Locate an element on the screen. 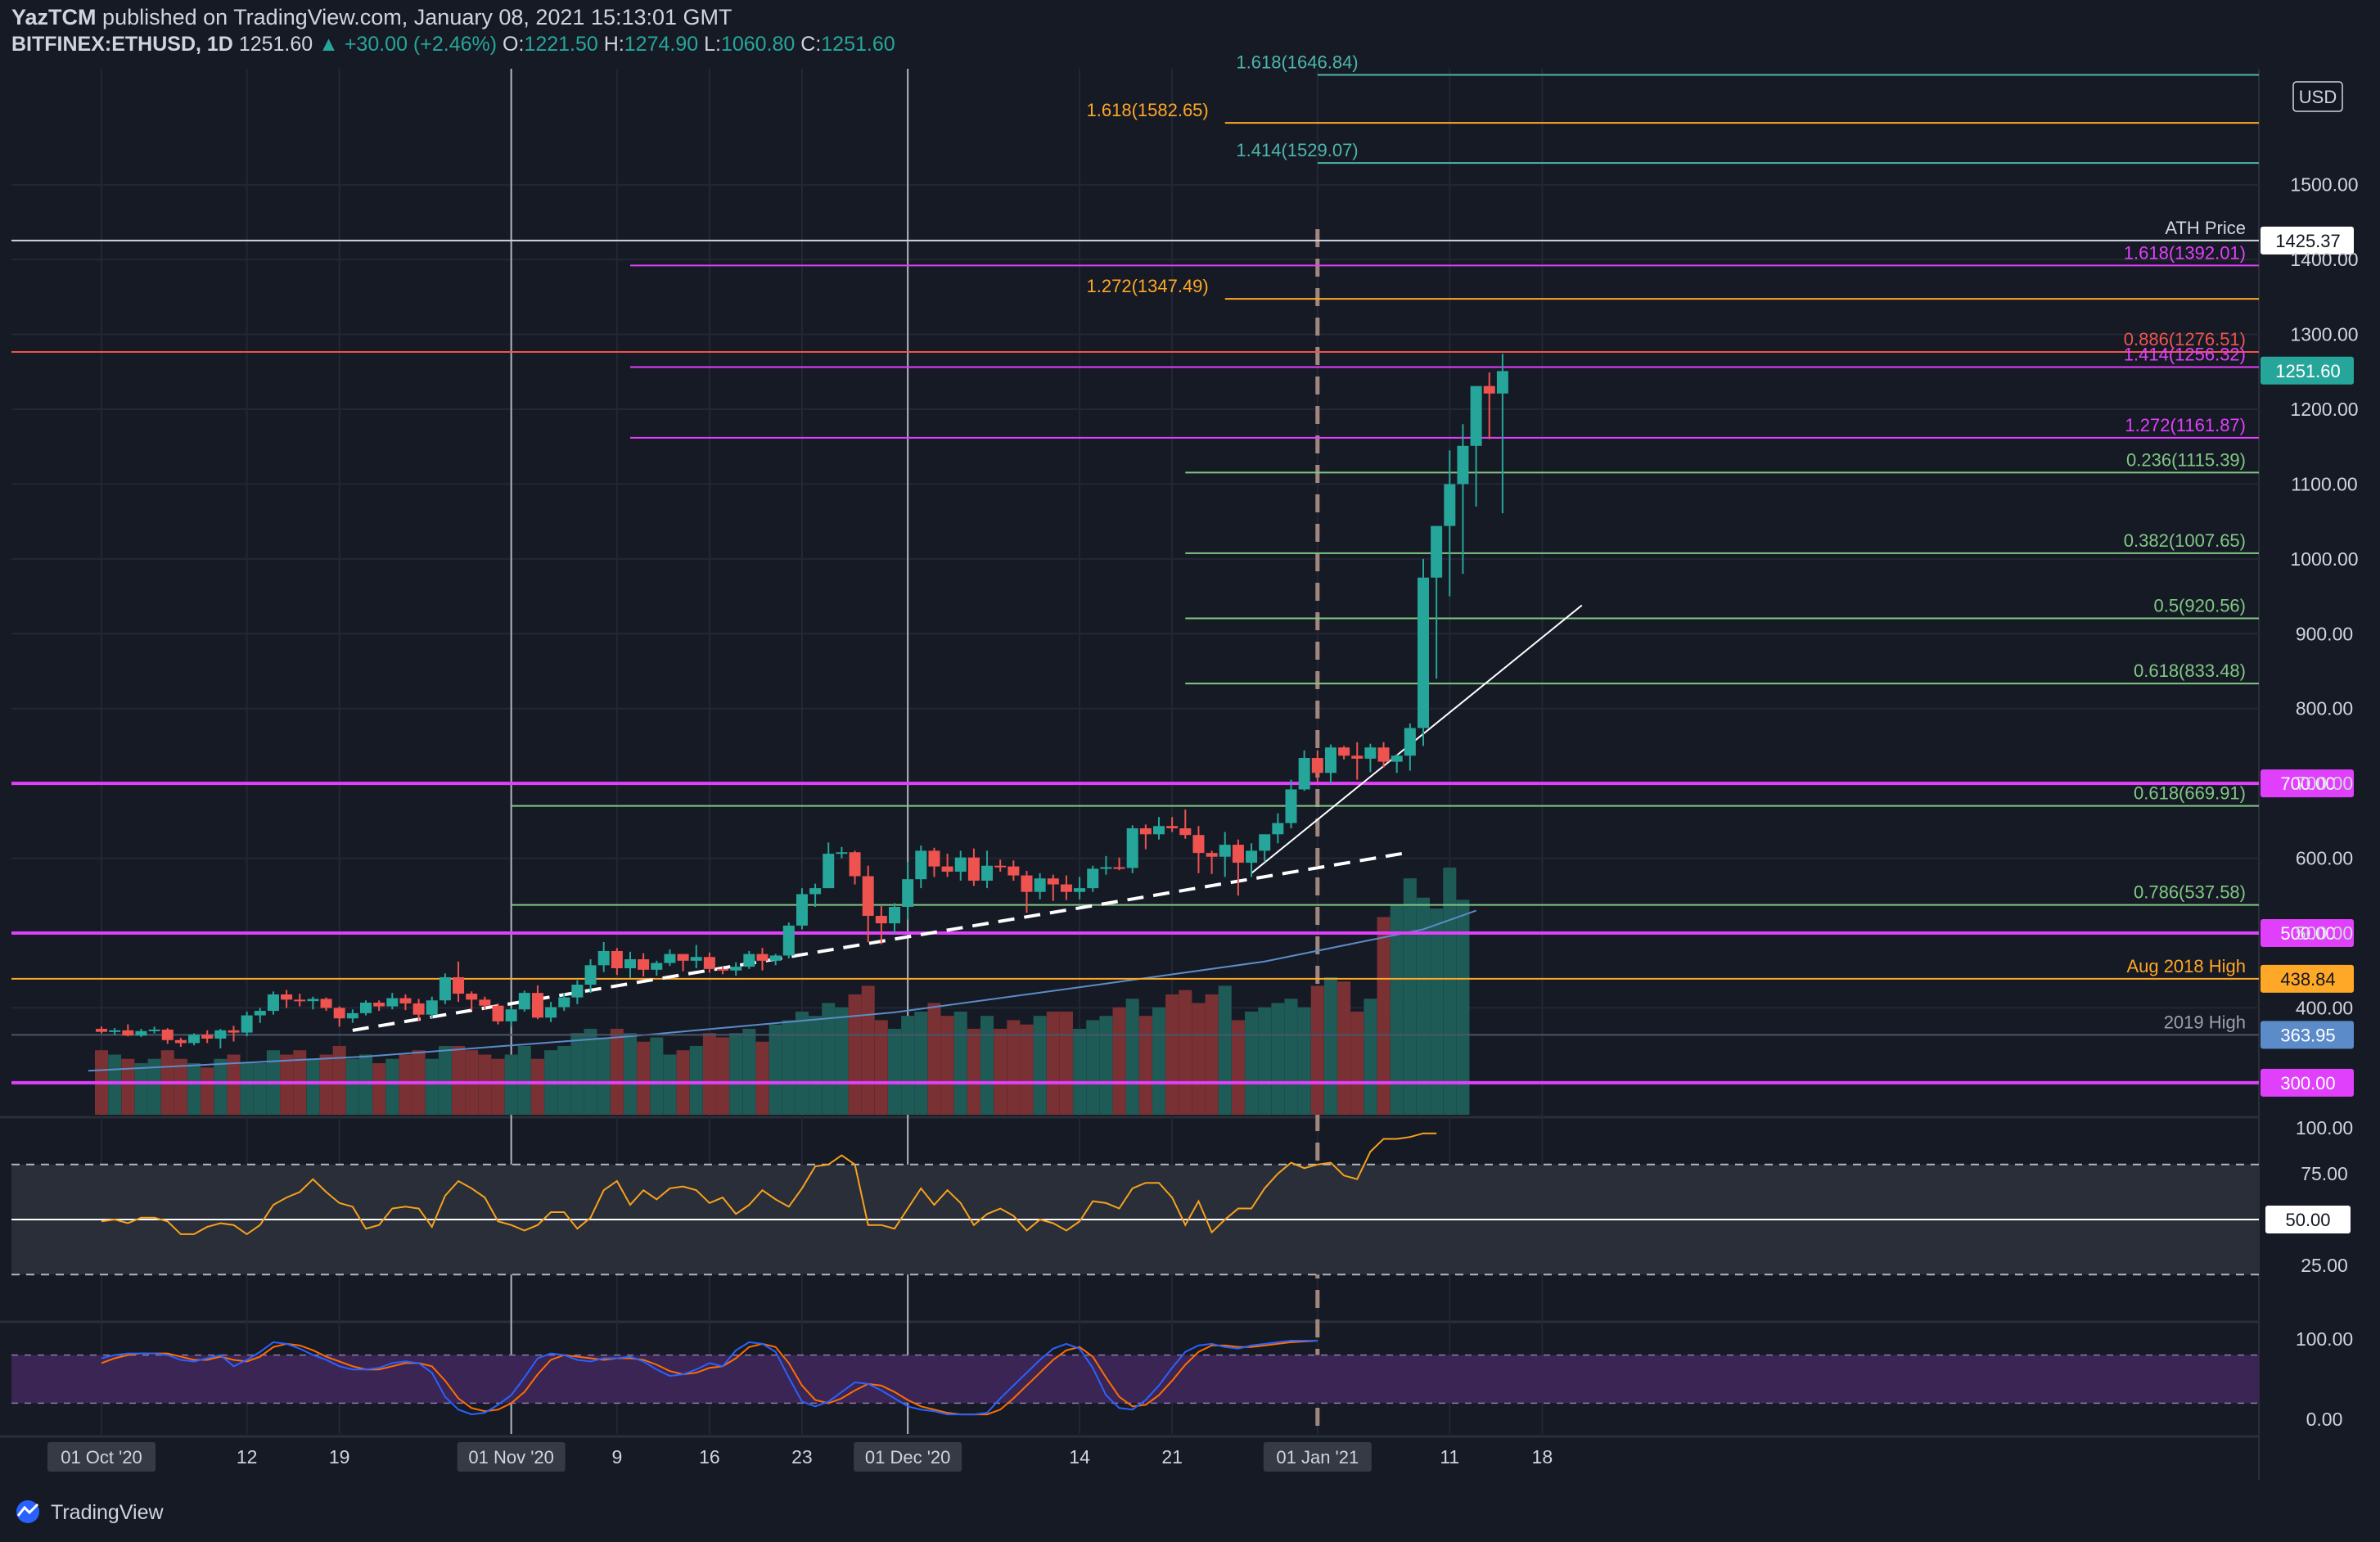 This screenshot has width=2380, height=1542. level-label: 0.886(1276.51) is located at coordinates (2185, 339).